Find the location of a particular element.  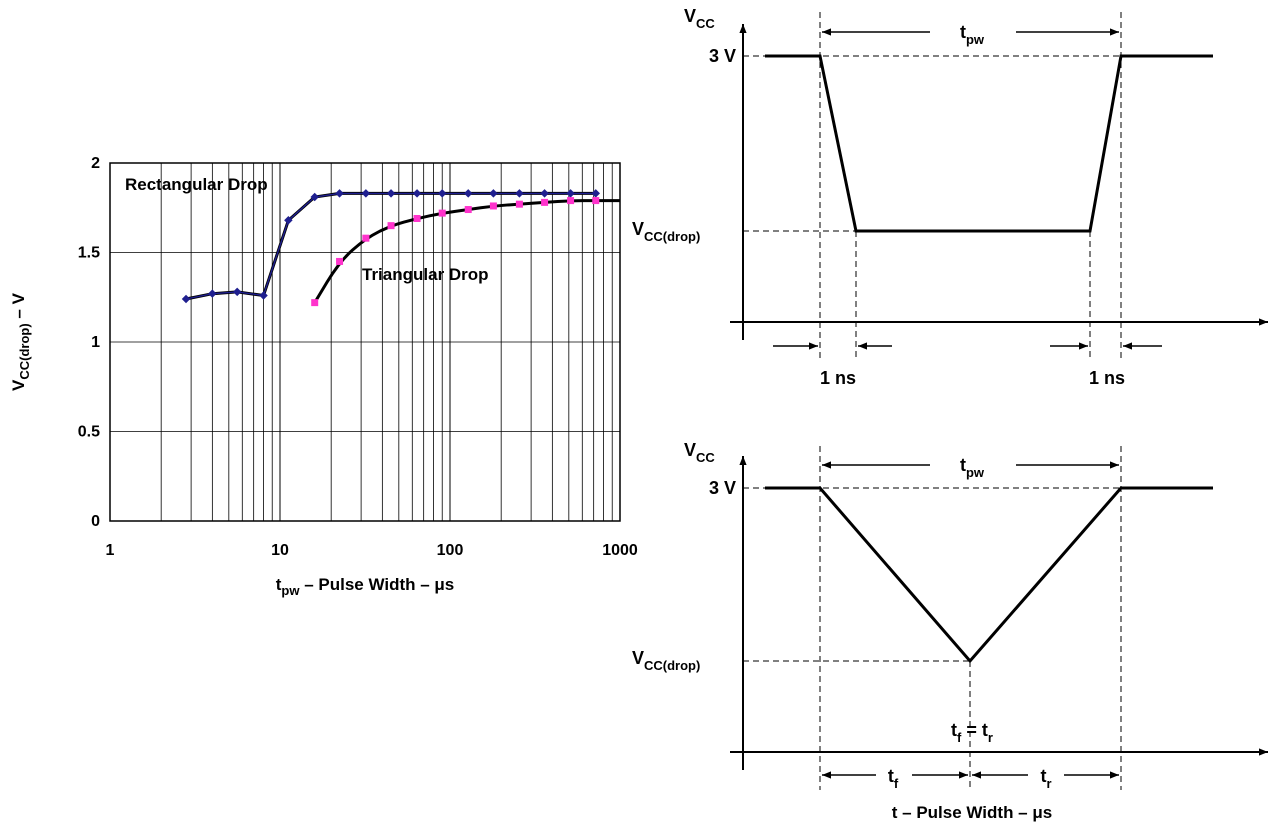

triangular-drop-line is located at coordinates (466, 251).